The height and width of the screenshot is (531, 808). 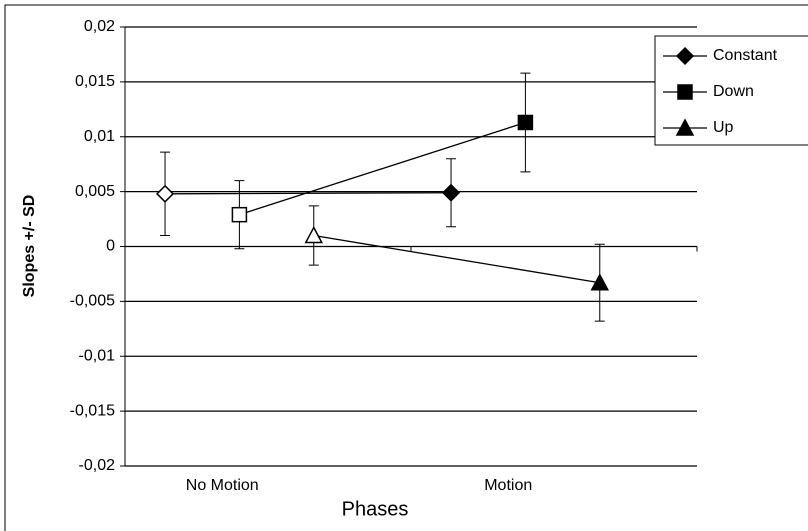 What do you see at coordinates (508, 485) in the screenshot?
I see `x-tick-label: Motion` at bounding box center [508, 485].